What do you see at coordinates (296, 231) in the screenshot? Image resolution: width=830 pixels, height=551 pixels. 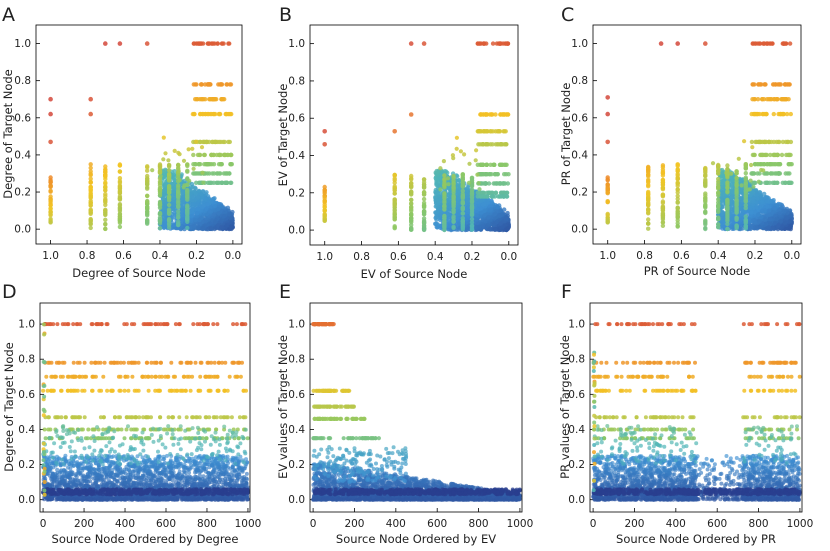 I see `y-tick-label-B: 0.0` at bounding box center [296, 231].